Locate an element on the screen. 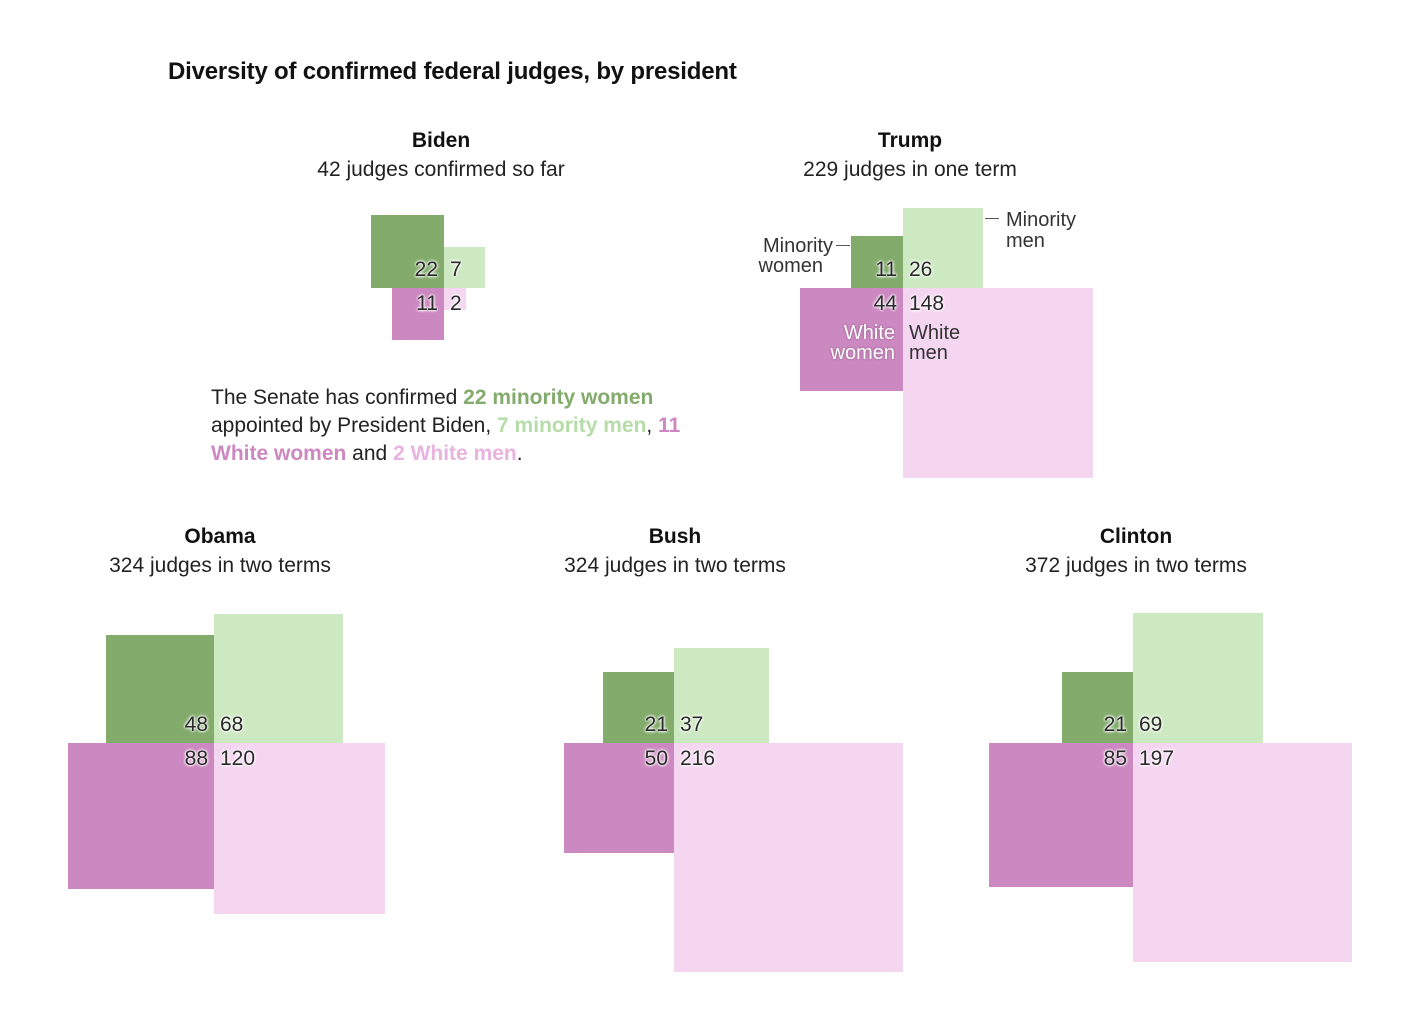  trump-square-minority-men is located at coordinates (943, 248).